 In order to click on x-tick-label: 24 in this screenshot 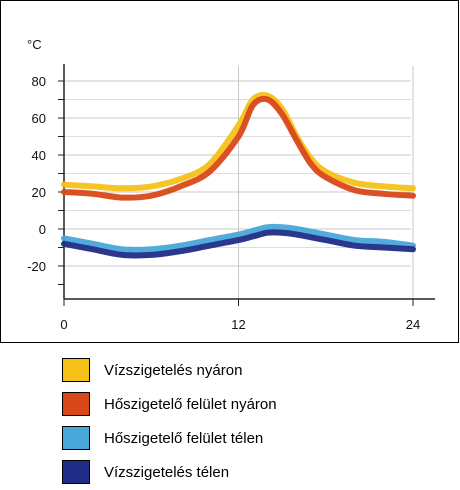, I will do `click(413, 324)`.